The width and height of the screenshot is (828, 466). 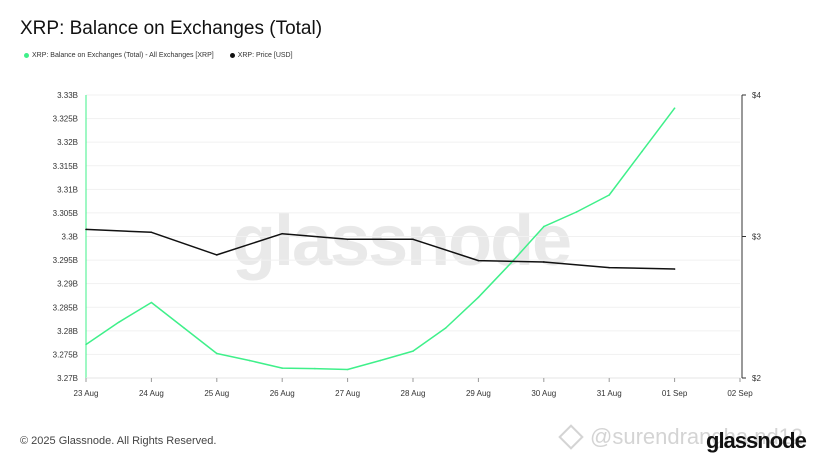 I want to click on y-left-tick-label: 3.315B, so click(x=65, y=166).